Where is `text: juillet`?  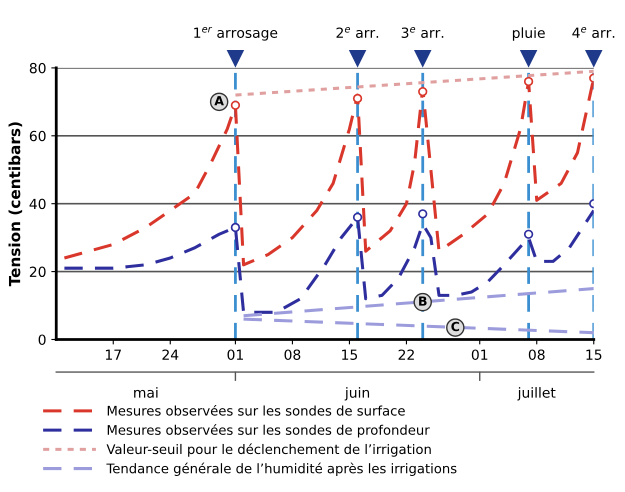 text: juillet is located at coordinates (536, 394).